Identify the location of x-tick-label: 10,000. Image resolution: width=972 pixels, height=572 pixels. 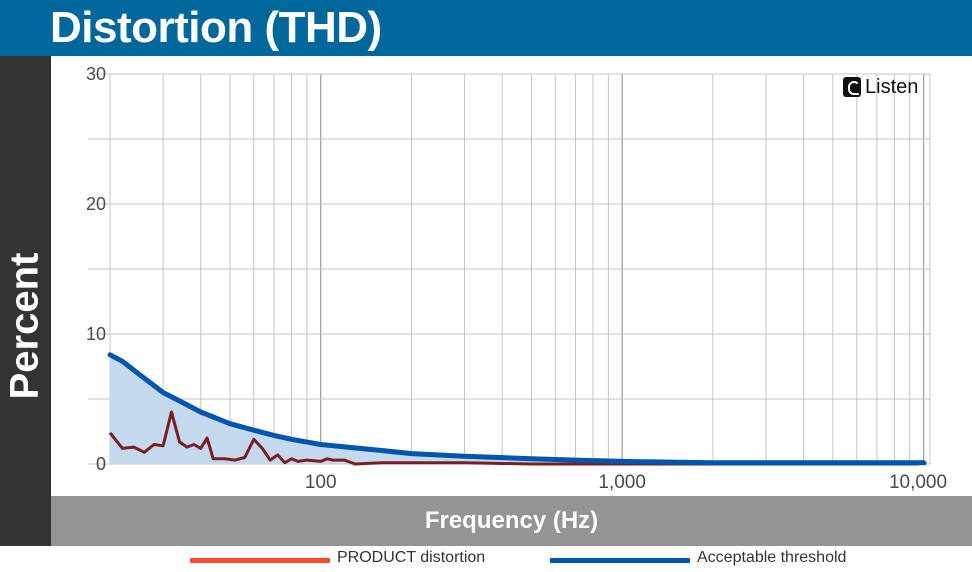
(918, 482).